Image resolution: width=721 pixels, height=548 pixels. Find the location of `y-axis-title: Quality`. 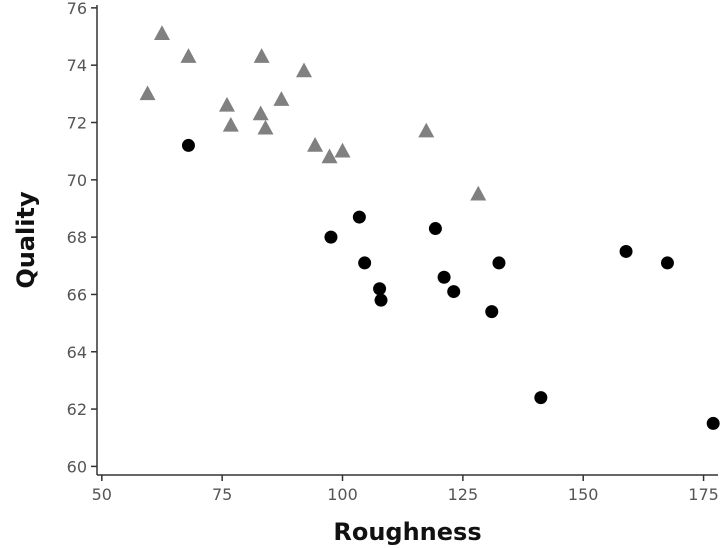

y-axis-title: Quality is located at coordinates (26, 240).